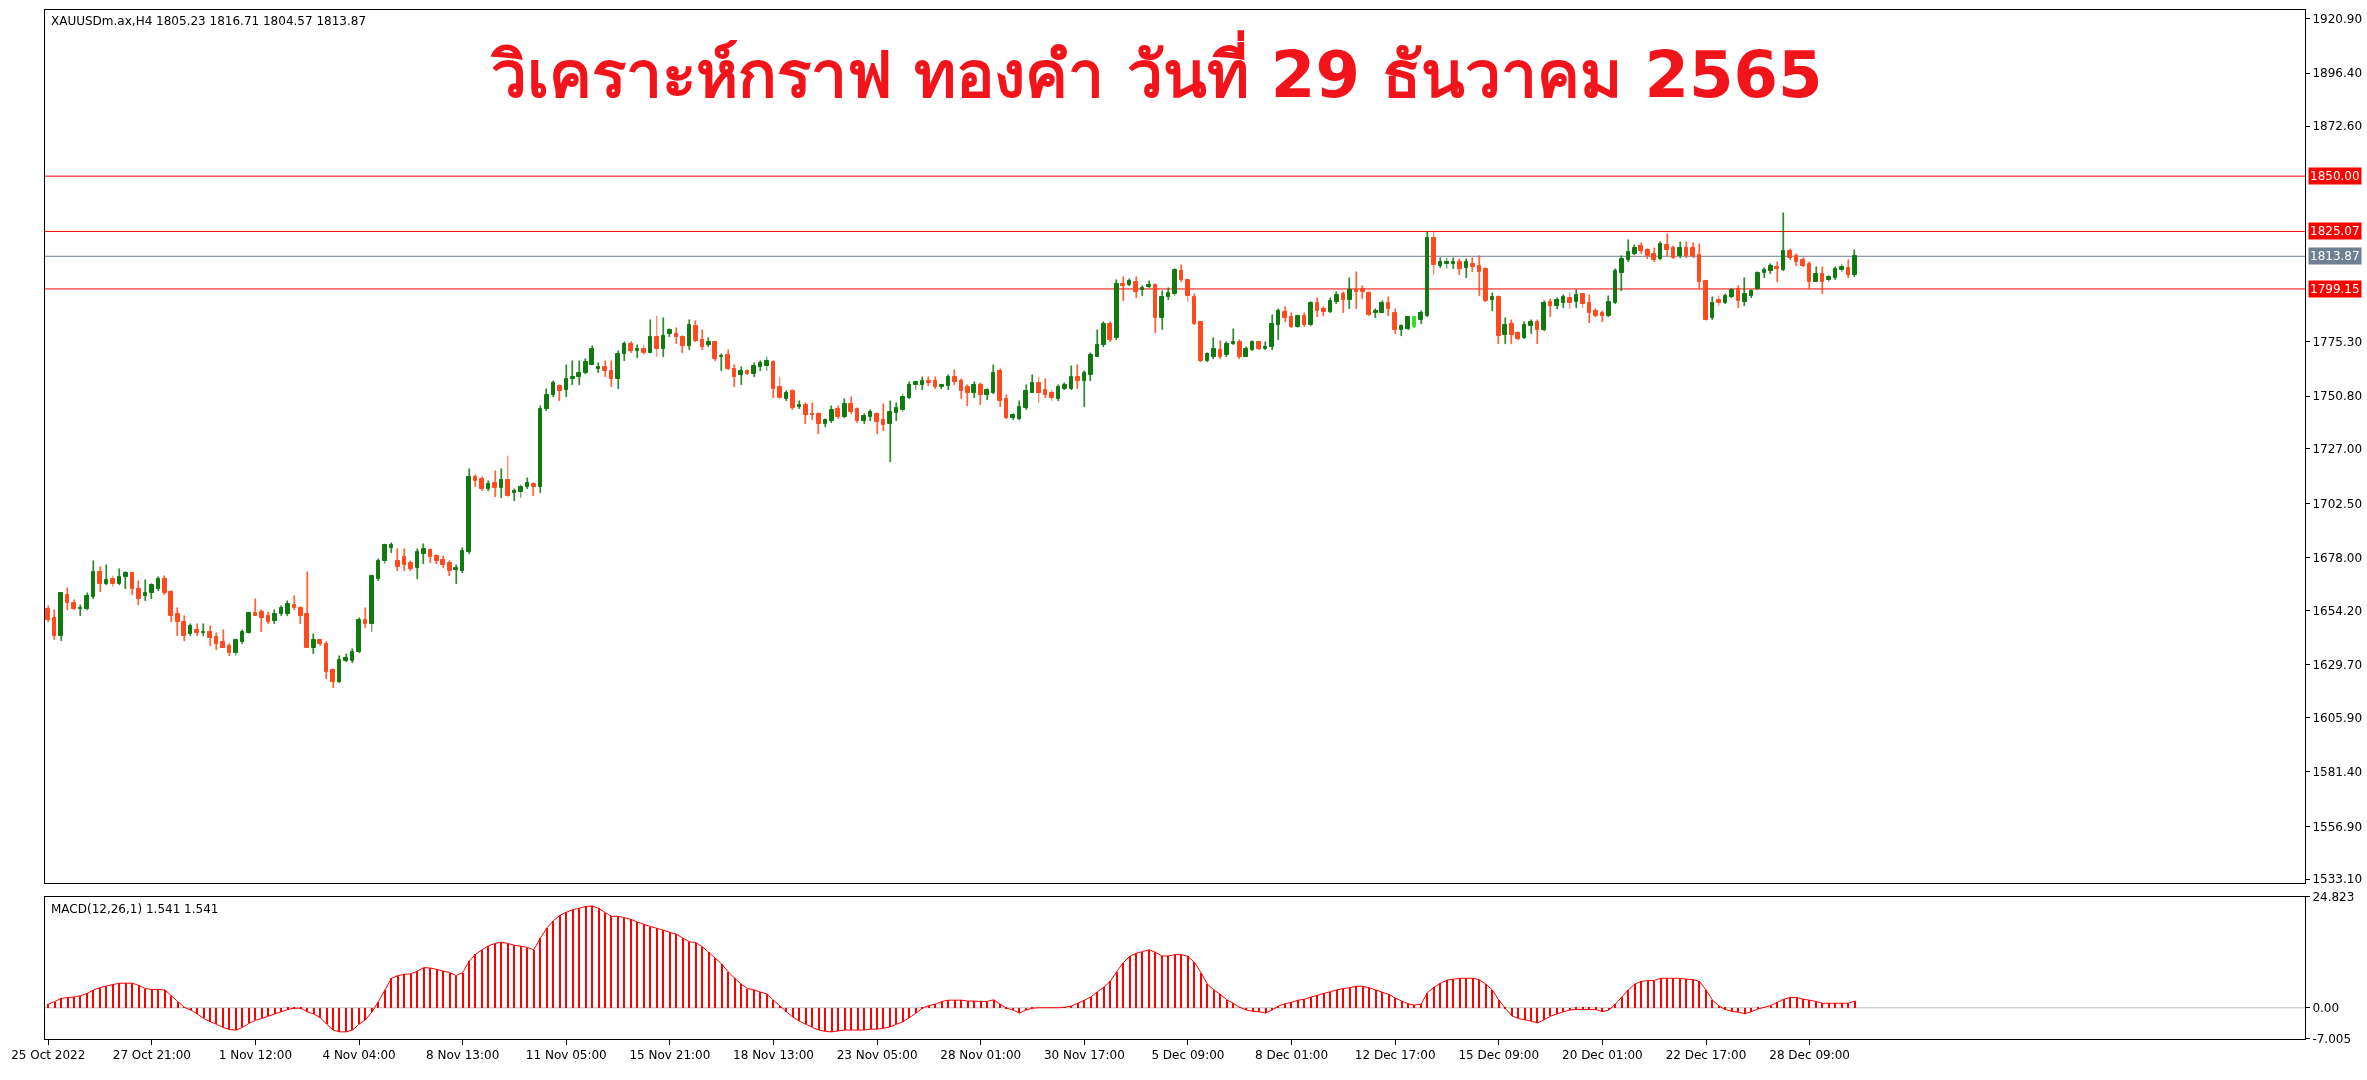 Image resolution: width=2367 pixels, height=1080 pixels. Describe the element at coordinates (1602, 1055) in the screenshot. I see `x-tick-label: 20 Dec 01:00` at that location.